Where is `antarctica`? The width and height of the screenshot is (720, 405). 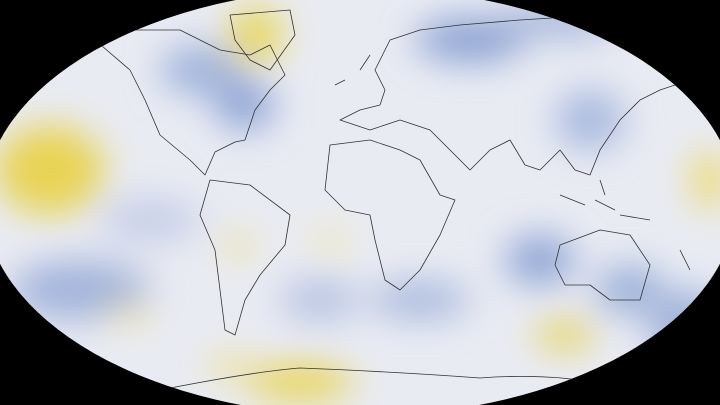
antarctica is located at coordinates (385, 380).